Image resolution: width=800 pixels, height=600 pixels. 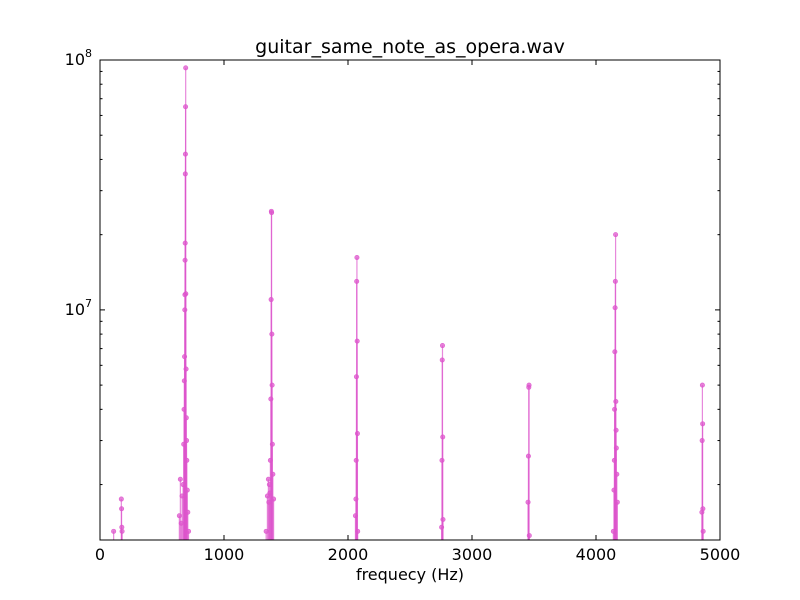 What do you see at coordinates (596, 554) in the screenshot?
I see `x-tick-label-4: 4000` at bounding box center [596, 554].